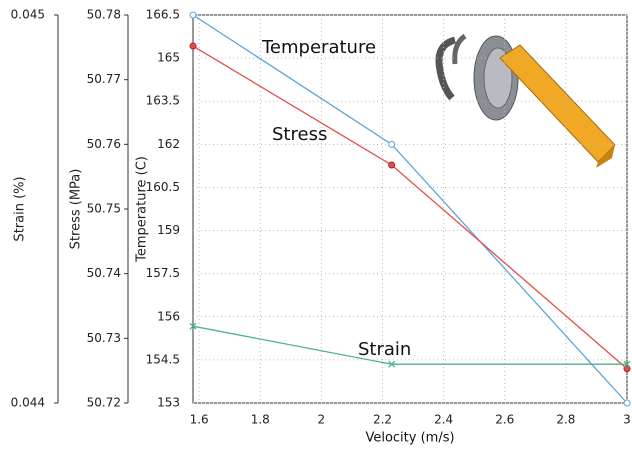 The image size is (632, 452). What do you see at coordinates (163, 187) in the screenshot?
I see `y-tick-label: 160.5` at bounding box center [163, 187].